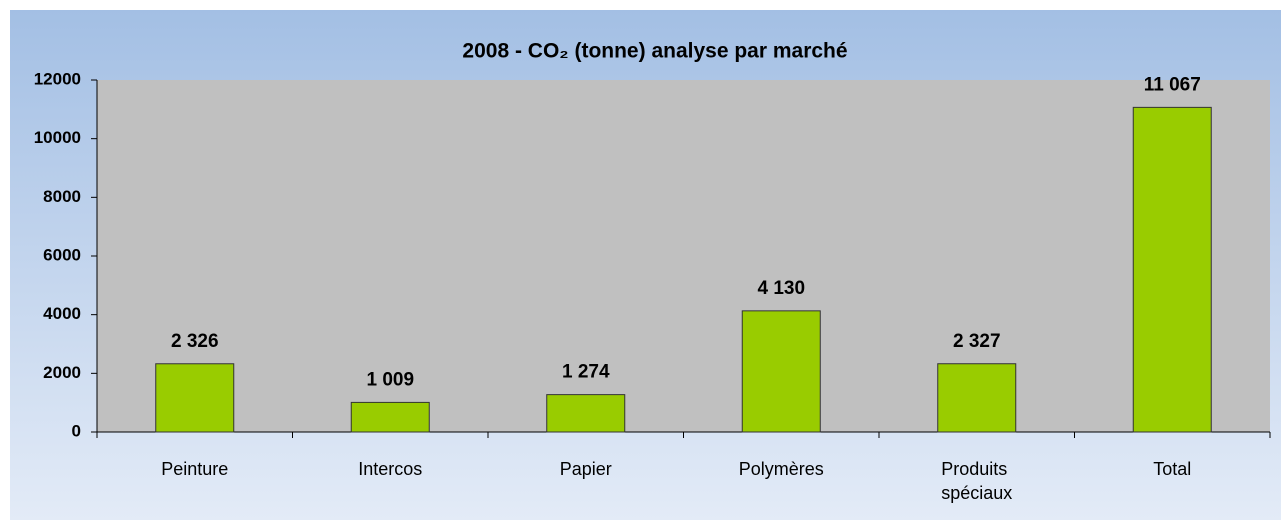  Describe the element at coordinates (586, 469) in the screenshot. I see `x-tick-label: Papier` at that location.